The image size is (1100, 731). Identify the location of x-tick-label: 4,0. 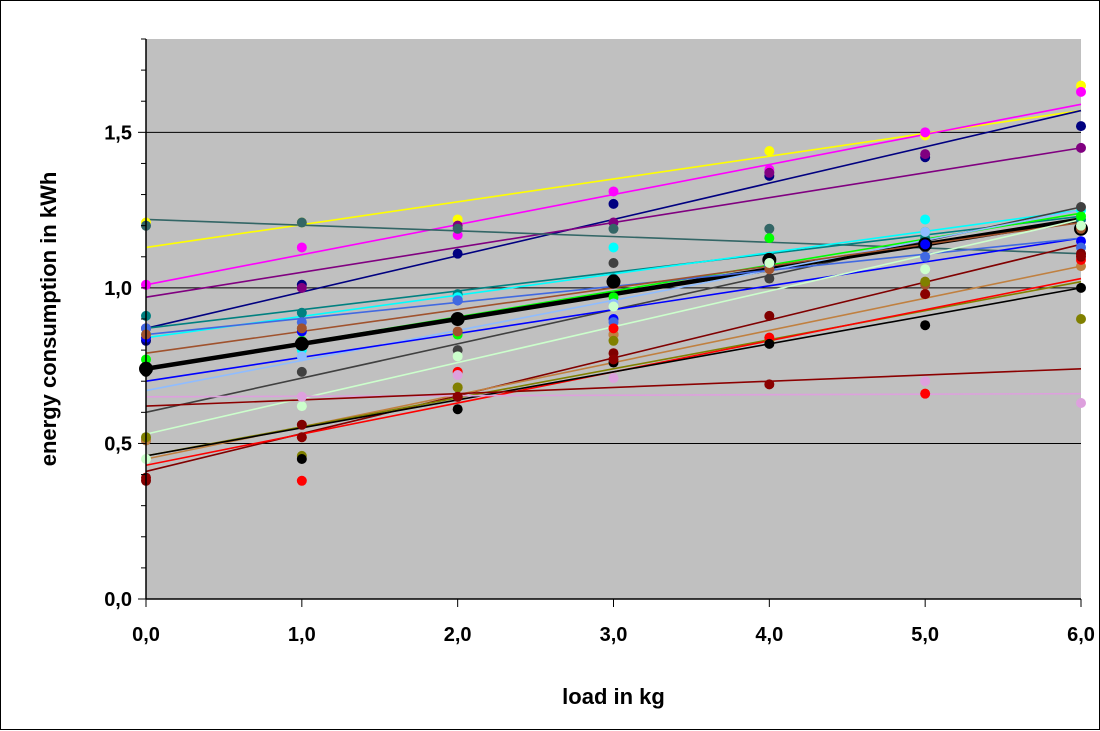
(769, 635).